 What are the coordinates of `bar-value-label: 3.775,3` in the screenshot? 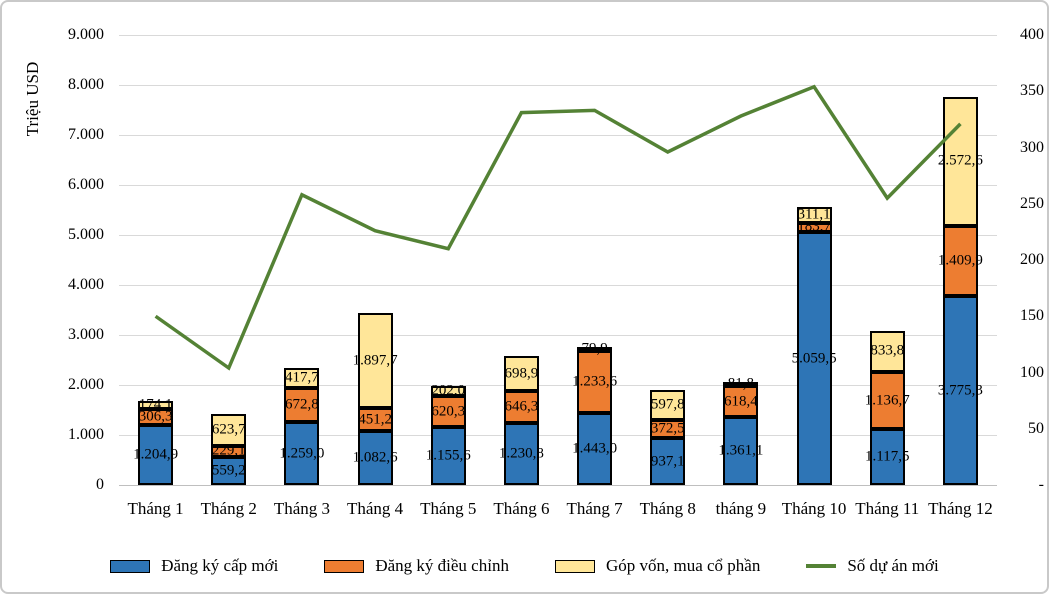 It's located at (960, 390).